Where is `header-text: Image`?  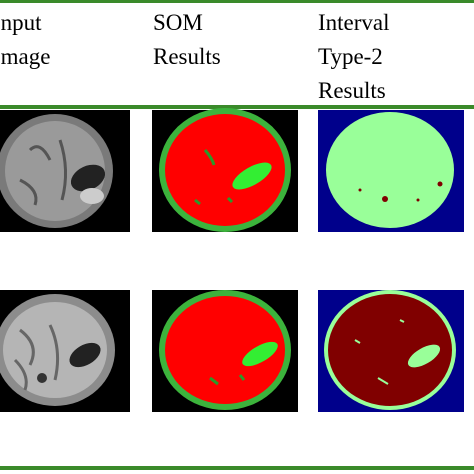 header-text: Image is located at coordinates (25, 56).